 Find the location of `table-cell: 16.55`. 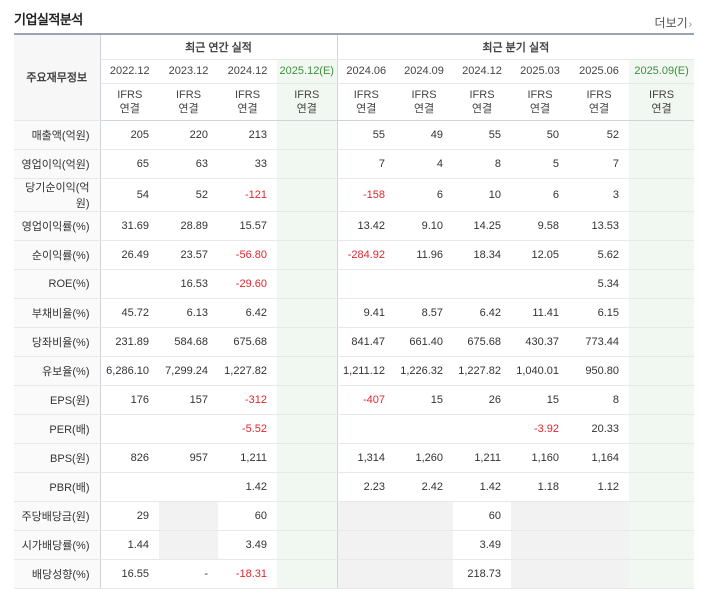

table-cell: 16.55 is located at coordinates (129, 574).